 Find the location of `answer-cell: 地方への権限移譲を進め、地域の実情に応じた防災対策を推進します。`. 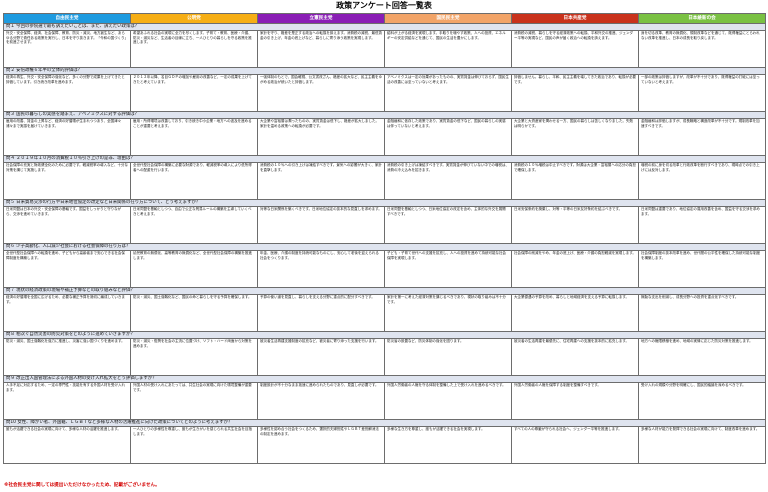

answer-cell: 地方への権限移譲を進め、地域の実情に応じた防災対策を推進します。 is located at coordinates (702, 357).